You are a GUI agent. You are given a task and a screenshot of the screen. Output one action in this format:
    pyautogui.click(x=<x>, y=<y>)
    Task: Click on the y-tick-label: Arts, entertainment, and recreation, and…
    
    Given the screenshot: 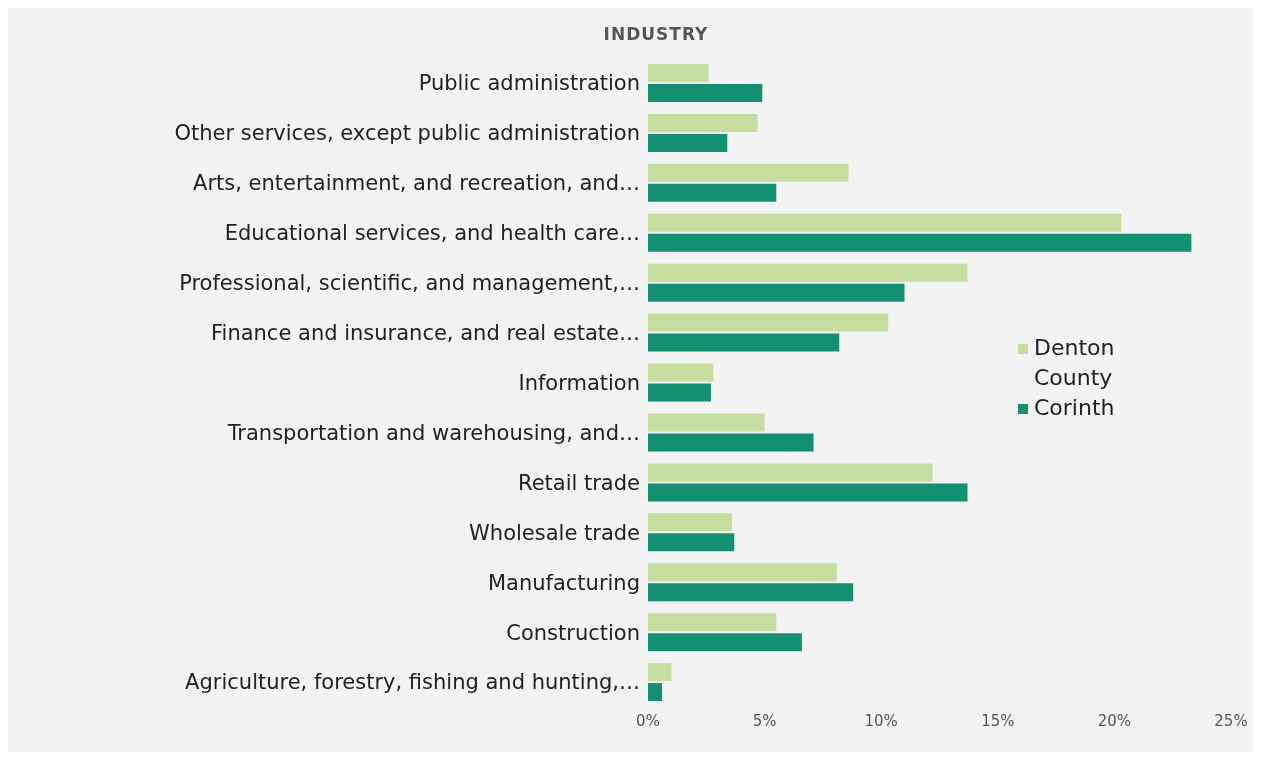 What is the action you would take?
    pyautogui.click(x=416, y=183)
    